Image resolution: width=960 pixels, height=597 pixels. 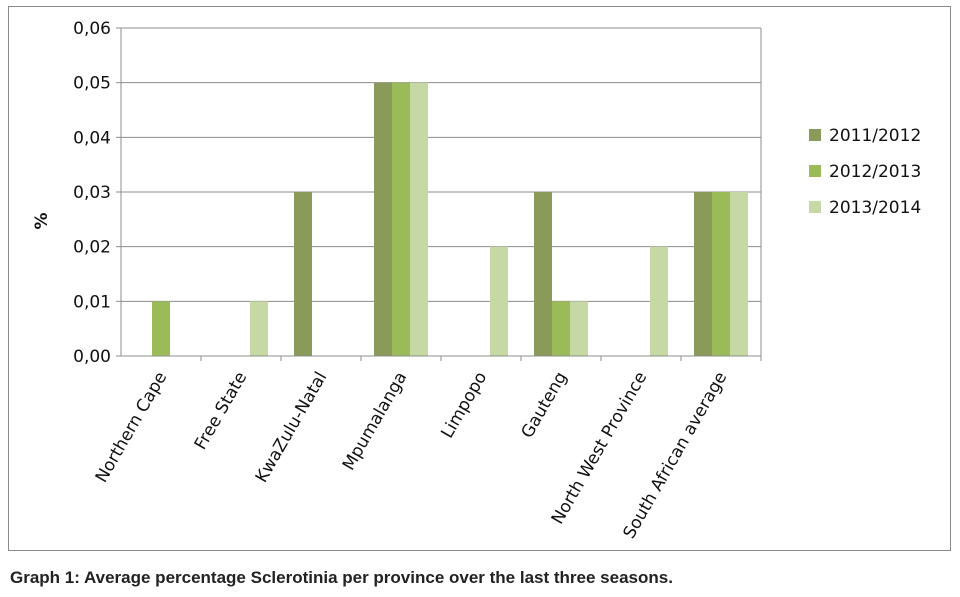 I want to click on legend-label: 2011/2012, so click(x=875, y=136).